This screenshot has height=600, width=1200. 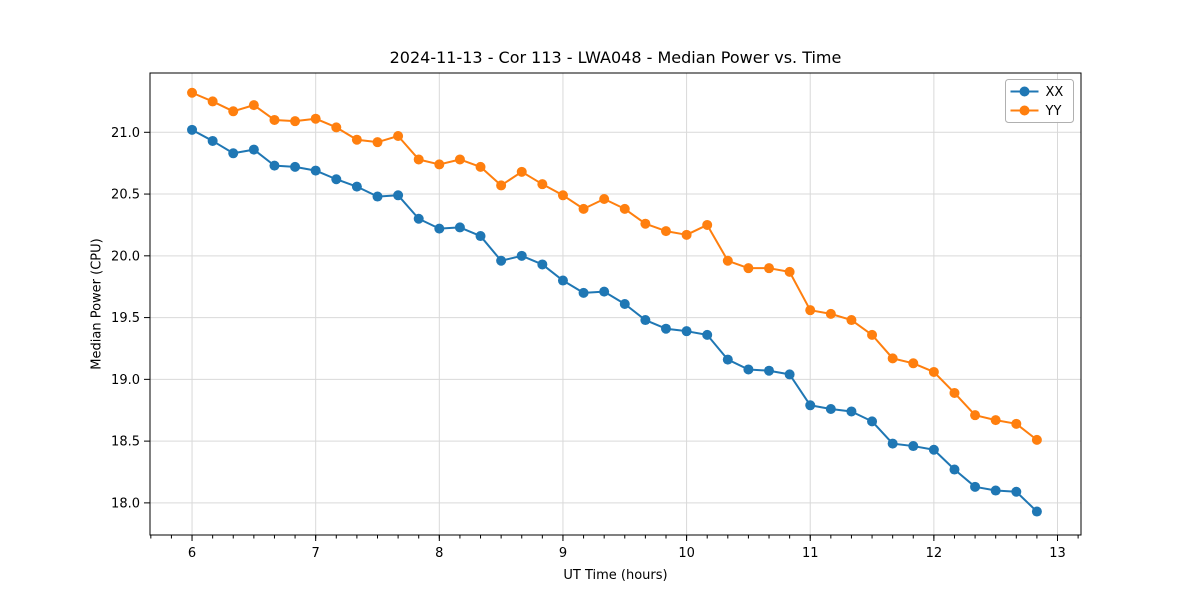 I want to click on y-axis-label: Median Power (CPU), so click(x=97, y=304).